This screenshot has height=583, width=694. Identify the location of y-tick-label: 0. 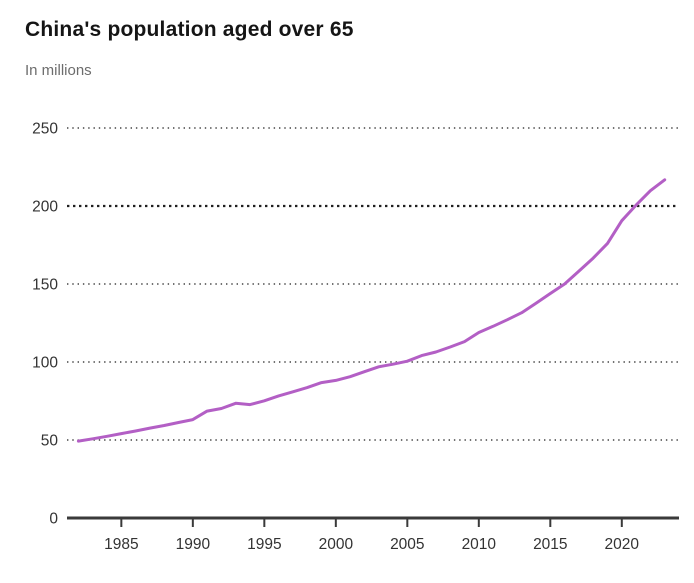
(53, 519).